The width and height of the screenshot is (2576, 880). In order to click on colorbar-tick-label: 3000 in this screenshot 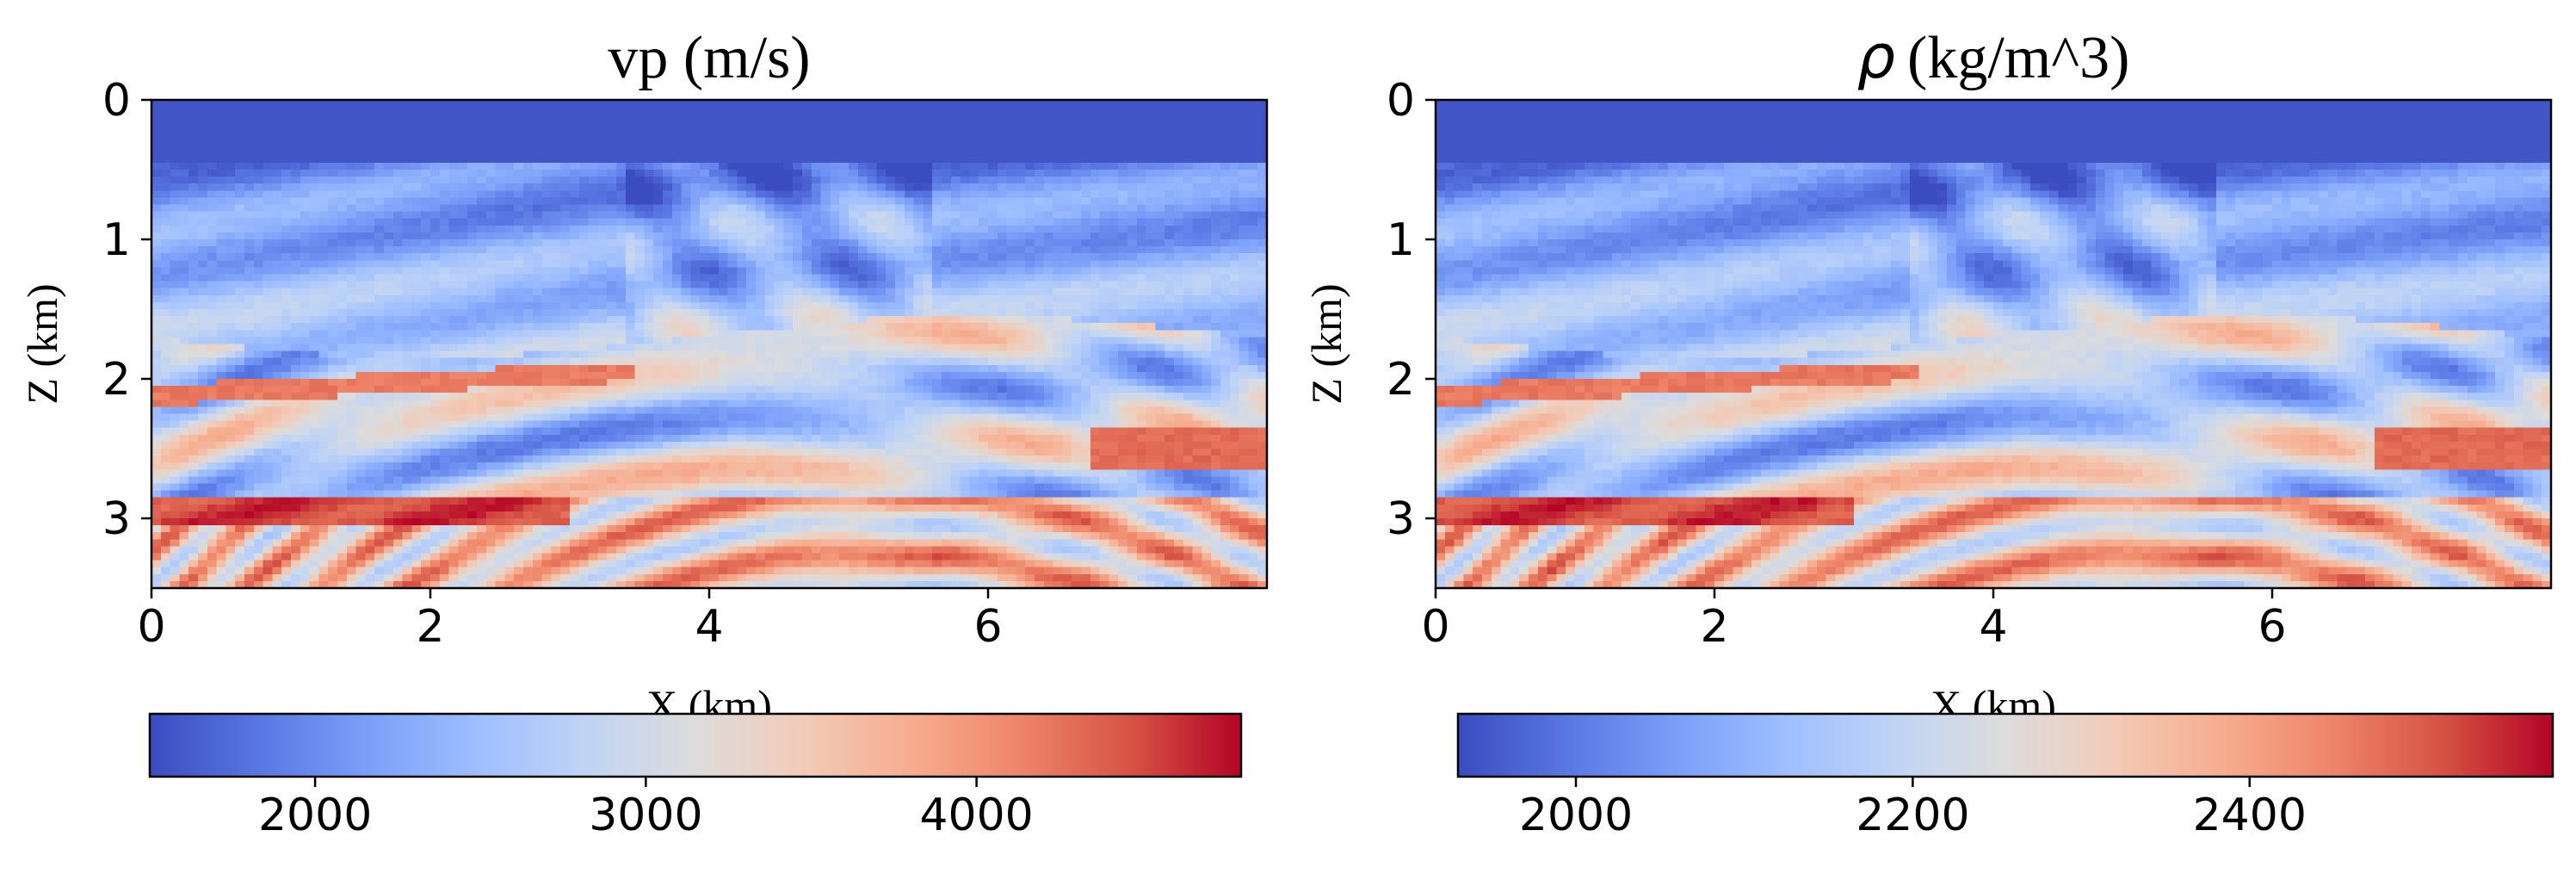, I will do `click(645, 815)`.